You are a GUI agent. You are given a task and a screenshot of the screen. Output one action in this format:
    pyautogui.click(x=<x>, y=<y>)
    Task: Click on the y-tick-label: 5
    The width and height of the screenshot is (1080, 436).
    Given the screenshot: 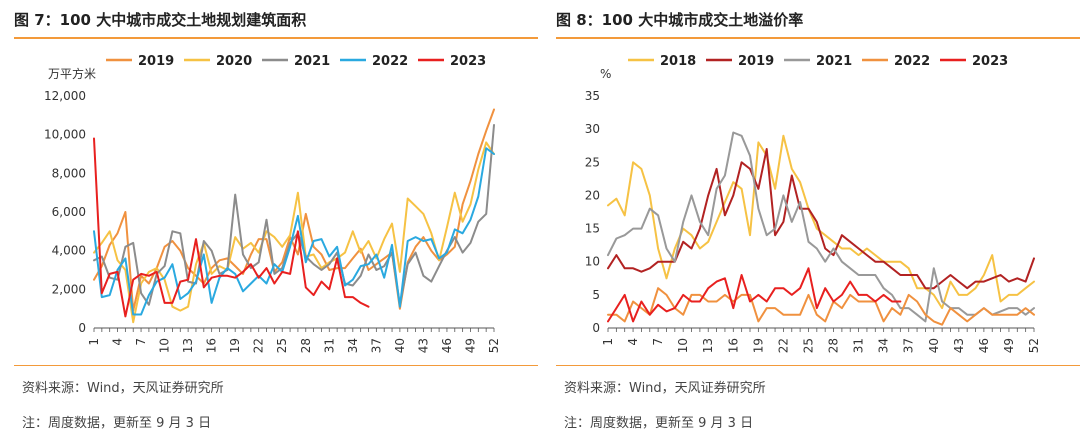 What is the action you would take?
    pyautogui.click(x=596, y=295)
    